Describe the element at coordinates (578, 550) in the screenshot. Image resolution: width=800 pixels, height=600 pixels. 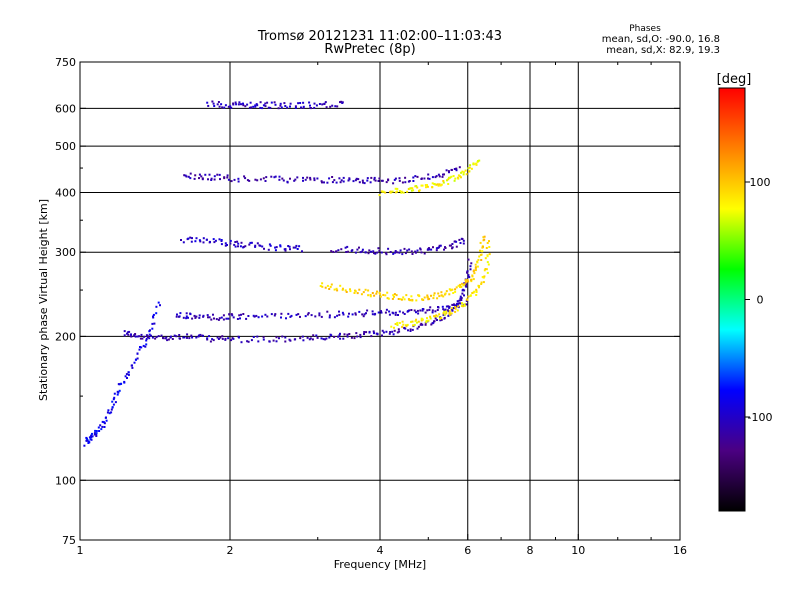
I see `x-tick-label-5: 10` at that location.